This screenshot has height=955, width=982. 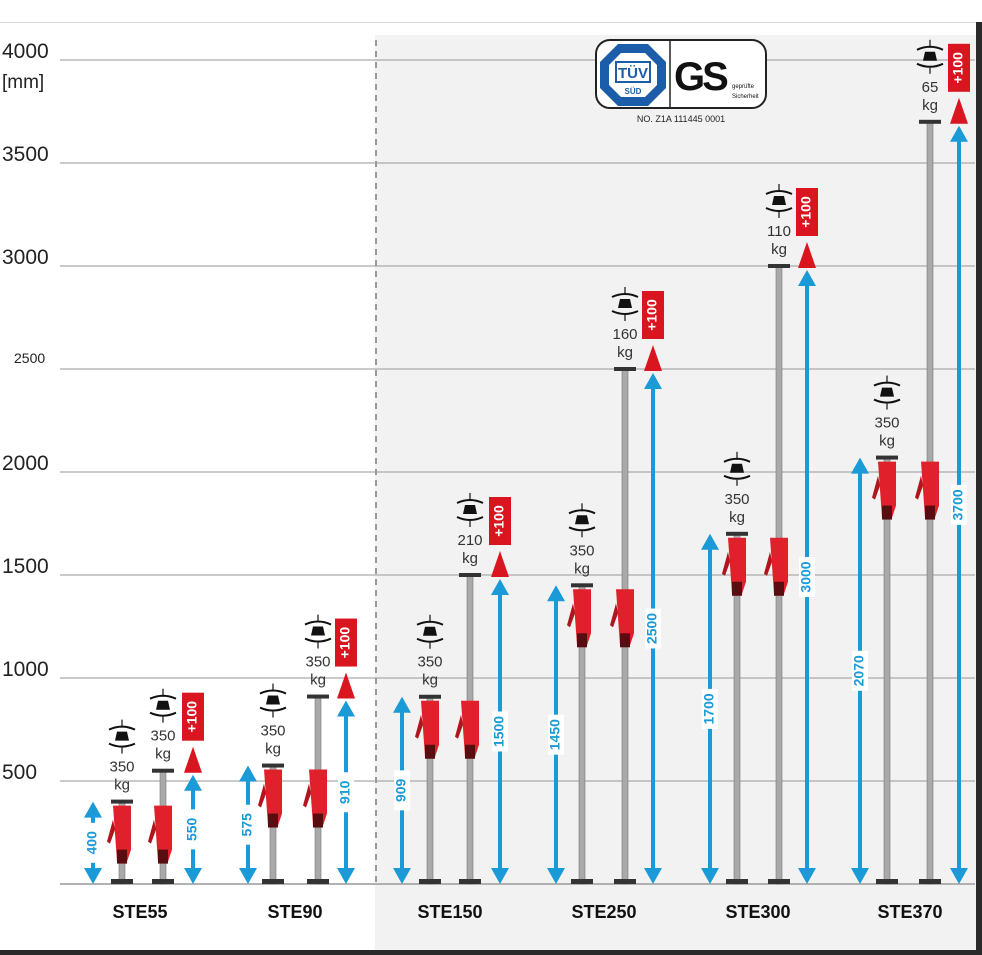 I want to click on tuv-box, so click(x=633, y=72).